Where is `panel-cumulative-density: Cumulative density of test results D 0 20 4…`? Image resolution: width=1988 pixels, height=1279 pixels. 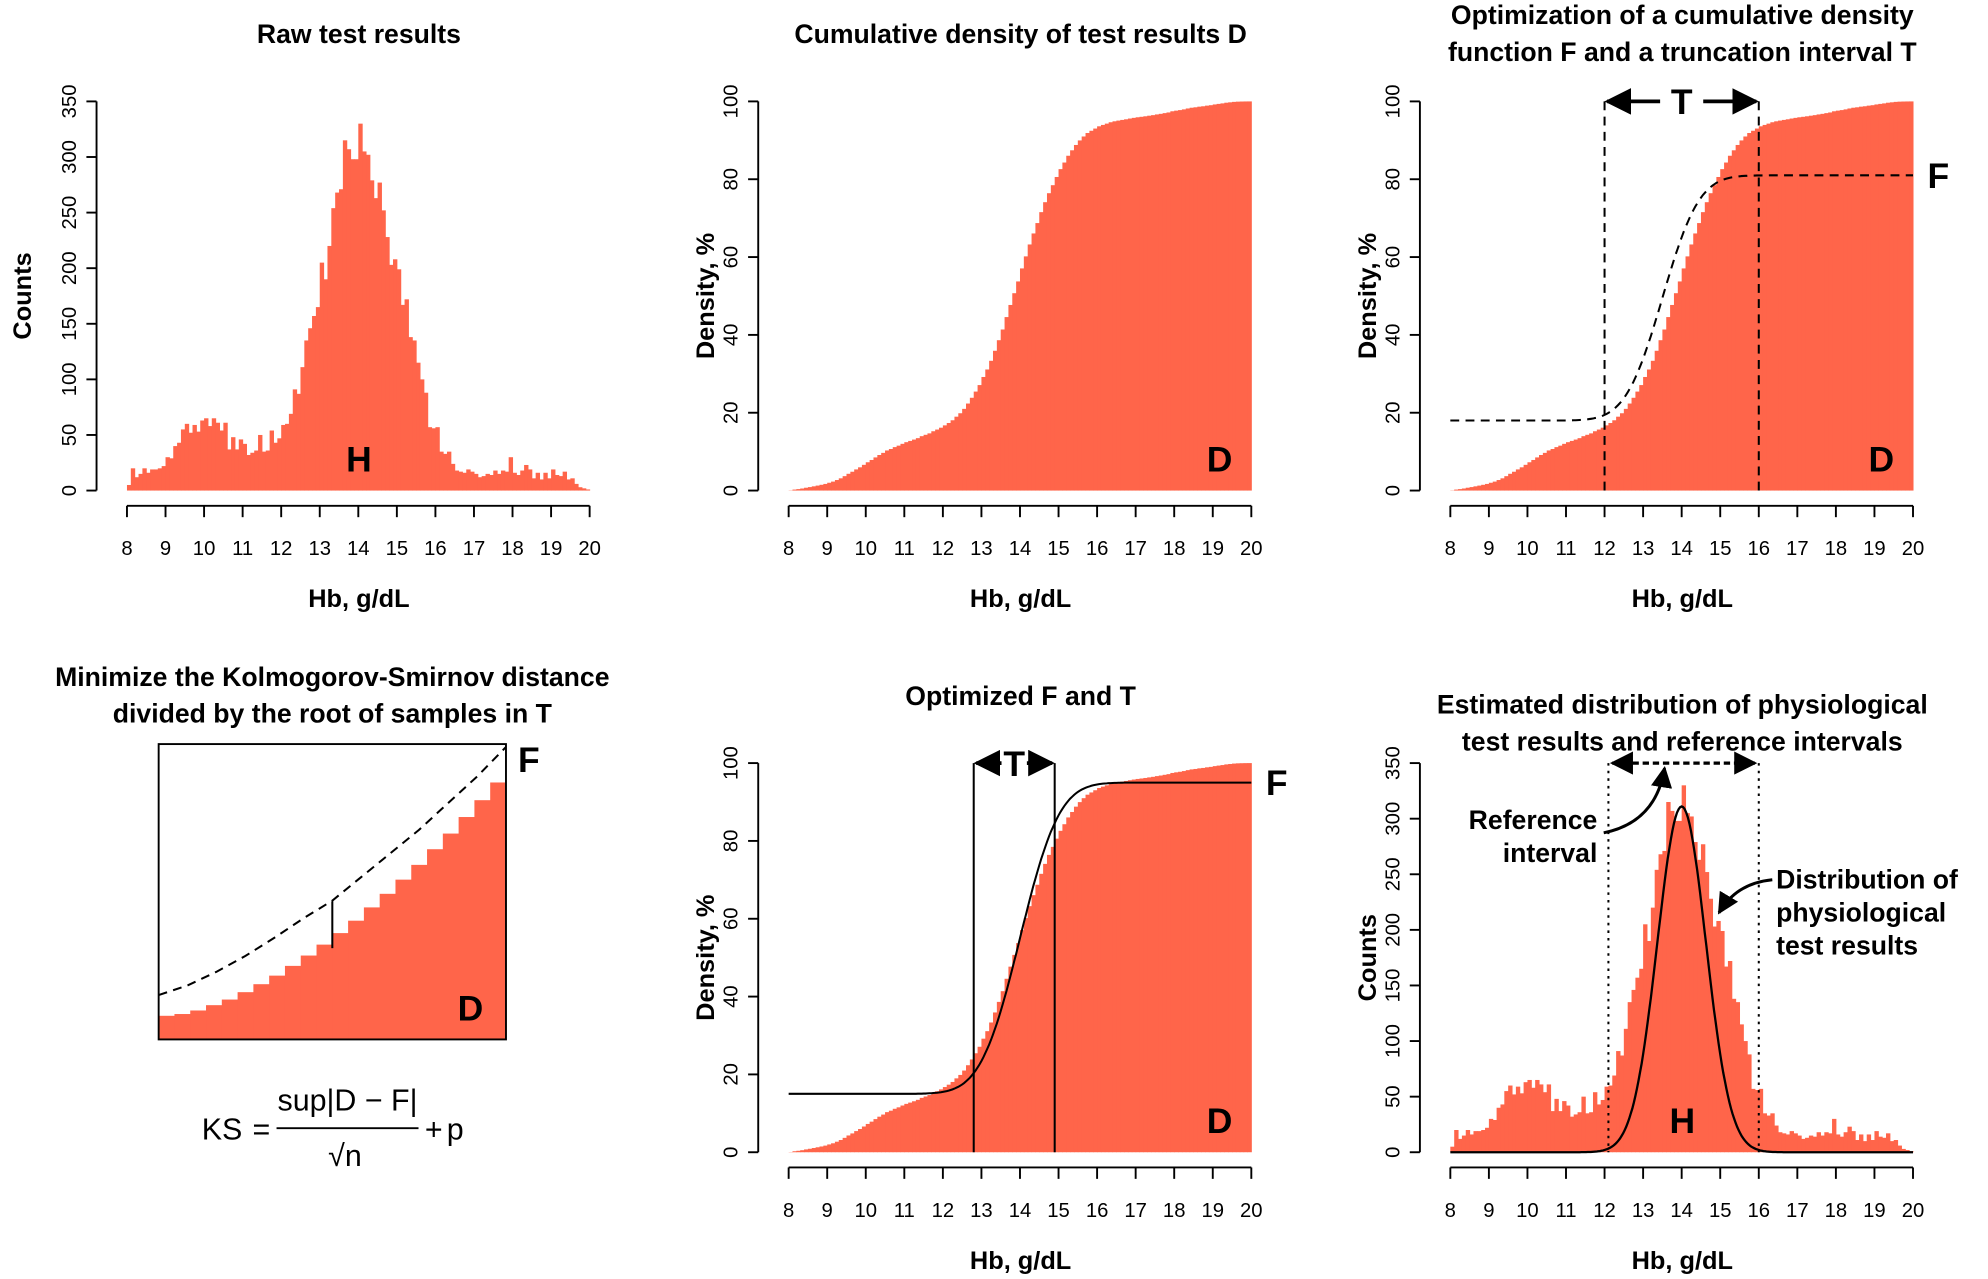
panel-cumulative-density: Cumulative density of test results D 0 20 4… is located at coordinates (977, 316).